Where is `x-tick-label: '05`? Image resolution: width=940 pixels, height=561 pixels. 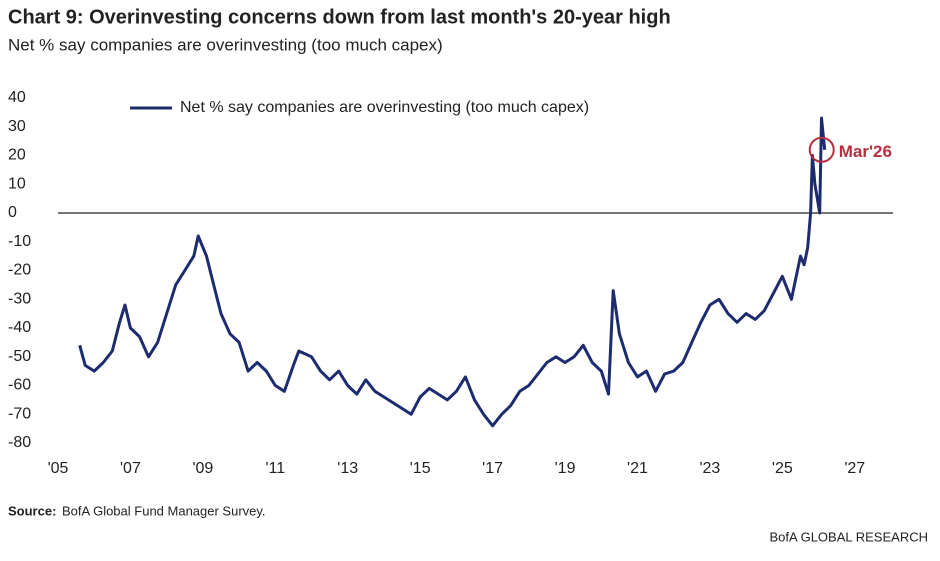 x-tick-label: '05 is located at coordinates (58, 468).